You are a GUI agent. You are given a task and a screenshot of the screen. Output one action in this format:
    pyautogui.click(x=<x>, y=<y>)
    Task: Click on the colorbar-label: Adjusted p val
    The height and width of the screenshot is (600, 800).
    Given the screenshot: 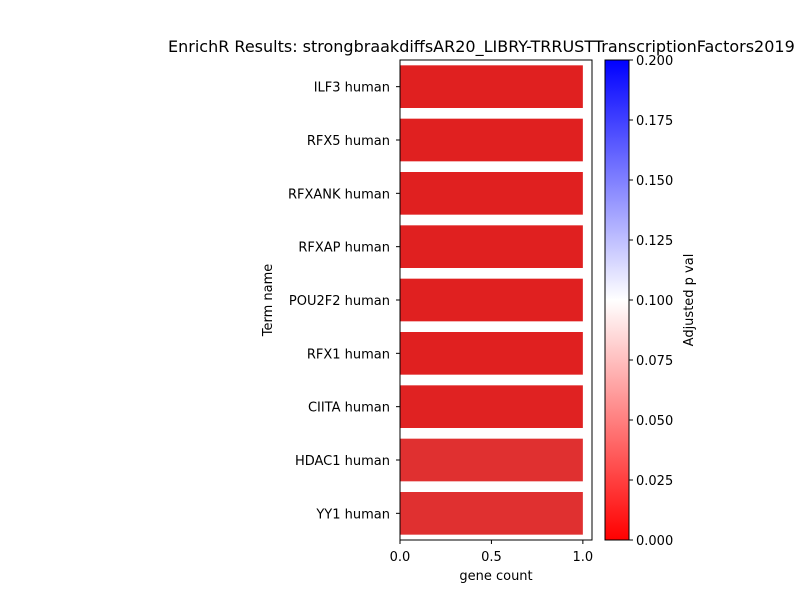 What is the action you would take?
    pyautogui.click(x=689, y=300)
    